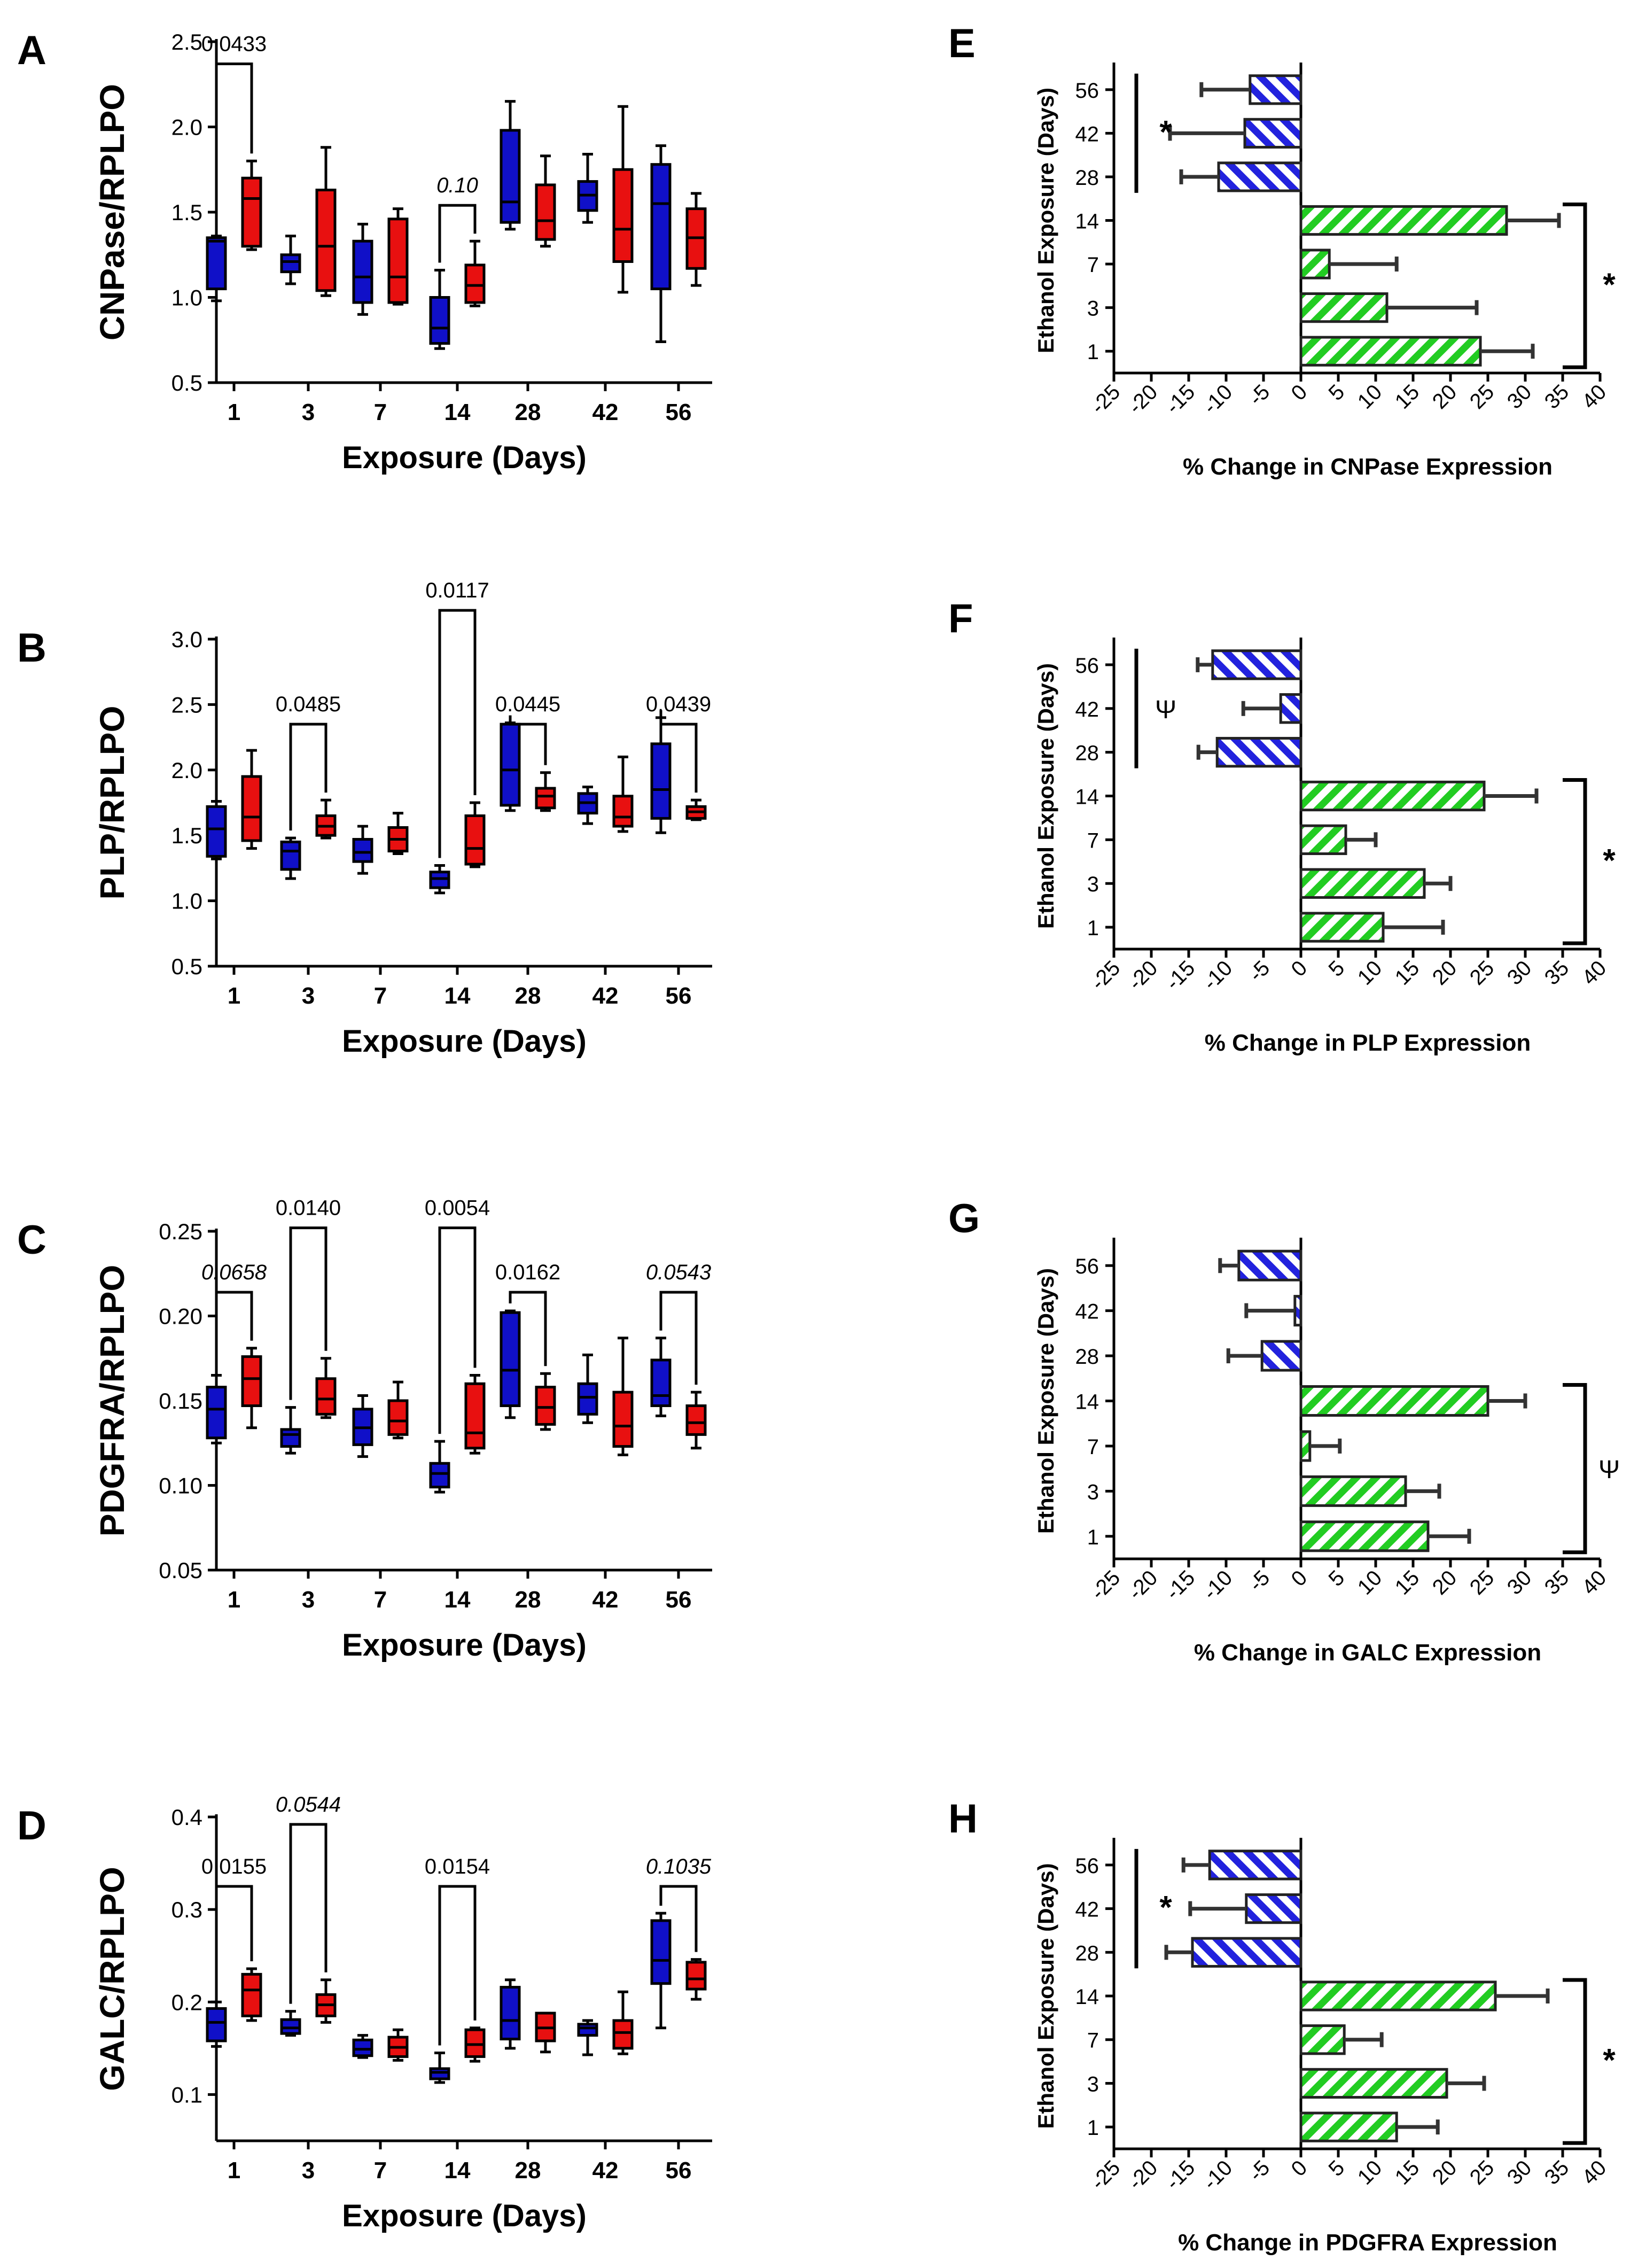  Describe the element at coordinates (31, 648) in the screenshot. I see `panel-label: B` at that location.